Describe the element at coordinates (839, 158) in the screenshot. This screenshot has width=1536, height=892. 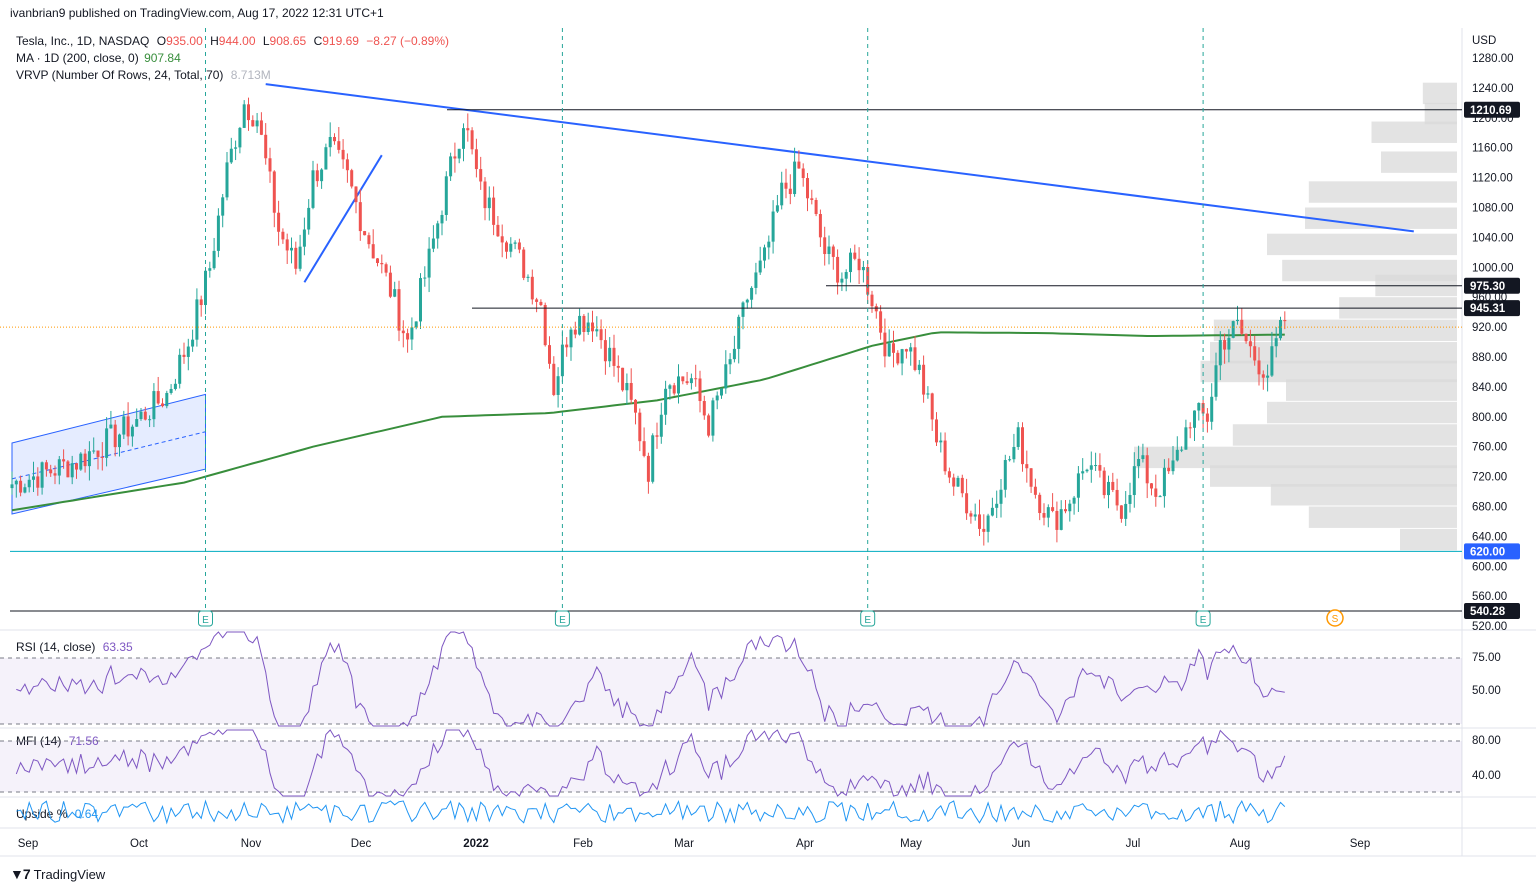
I see `descending-trendline` at that location.